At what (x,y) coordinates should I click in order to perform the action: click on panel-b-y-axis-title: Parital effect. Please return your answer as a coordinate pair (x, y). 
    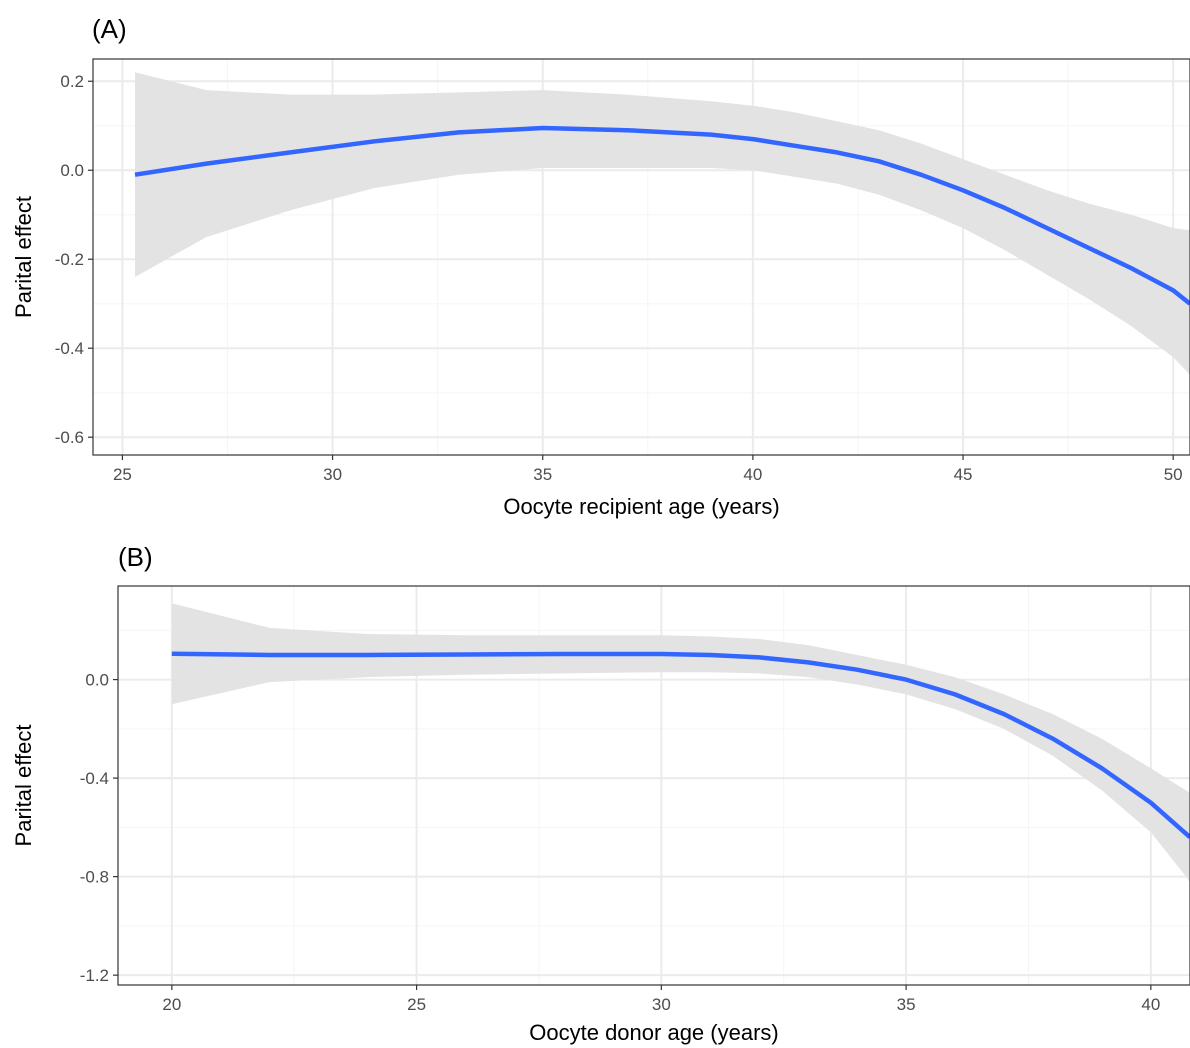
    Looking at the image, I should click on (23, 786).